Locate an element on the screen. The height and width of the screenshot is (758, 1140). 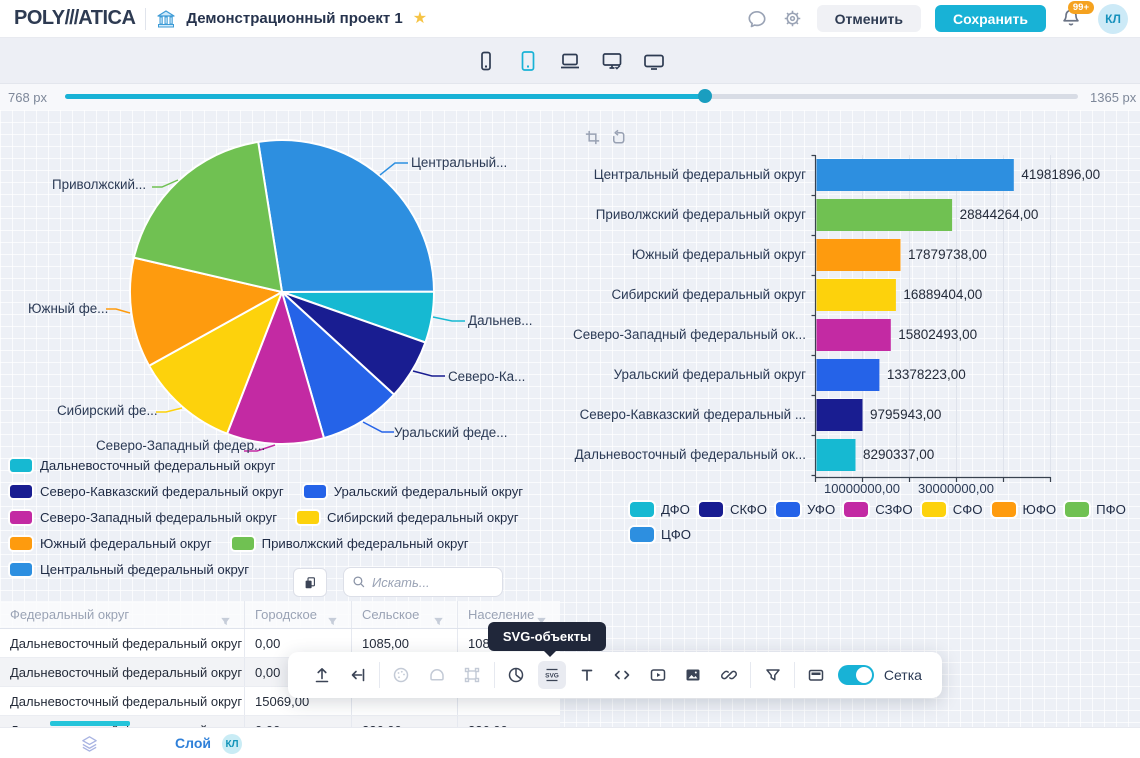
bar-legend-item-УФО: УФО is located at coordinates (805, 509).